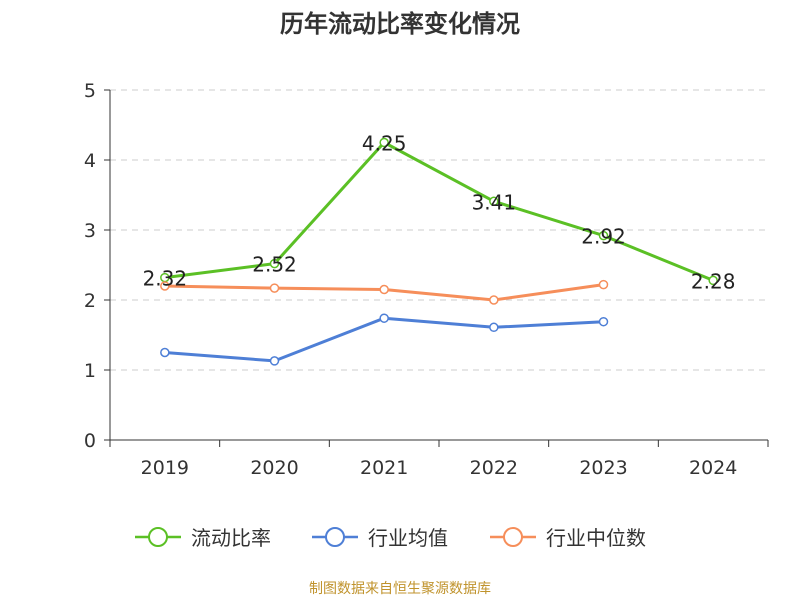 The image size is (800, 600). Describe the element at coordinates (713, 468) in the screenshot. I see `x-tick-label: 2024` at that location.